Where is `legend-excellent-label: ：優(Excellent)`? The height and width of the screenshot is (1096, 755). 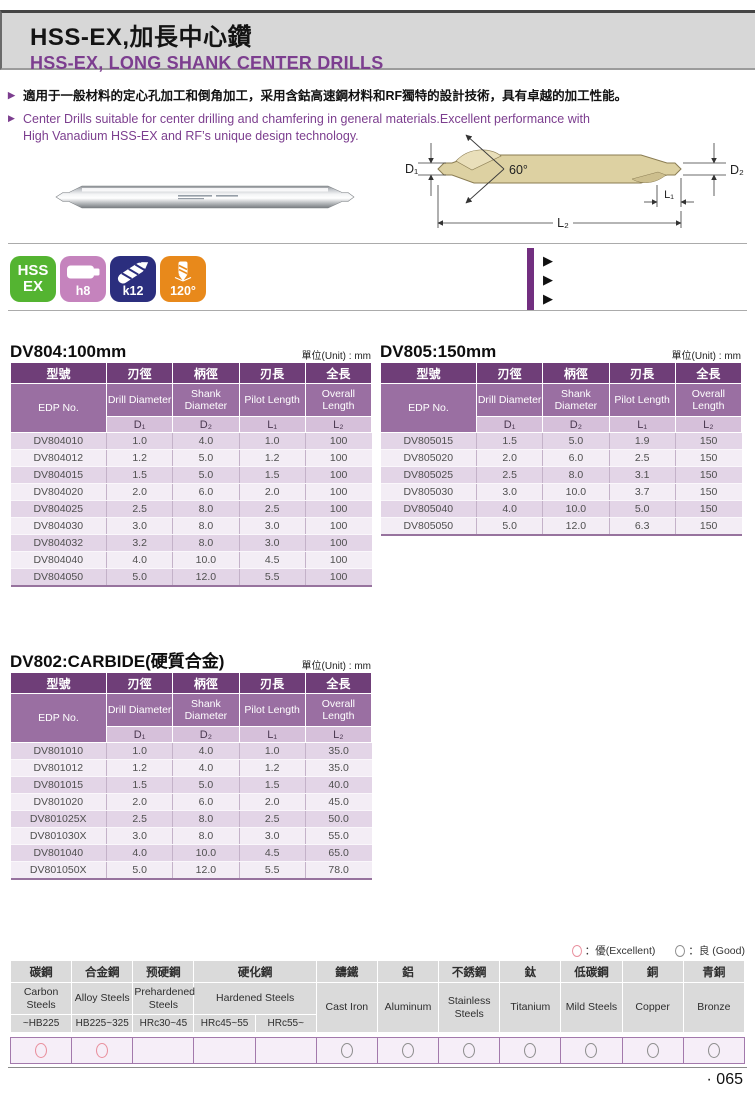 legend-excellent-label: ：優(Excellent) is located at coordinates (620, 951).